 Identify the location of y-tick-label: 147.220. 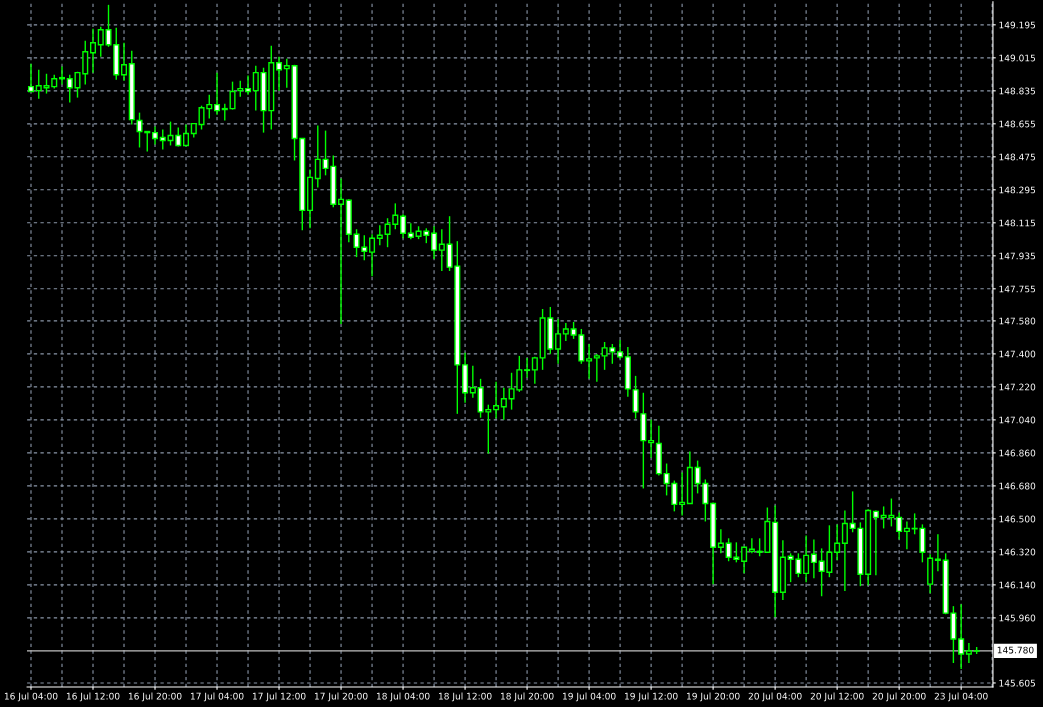
(1017, 387).